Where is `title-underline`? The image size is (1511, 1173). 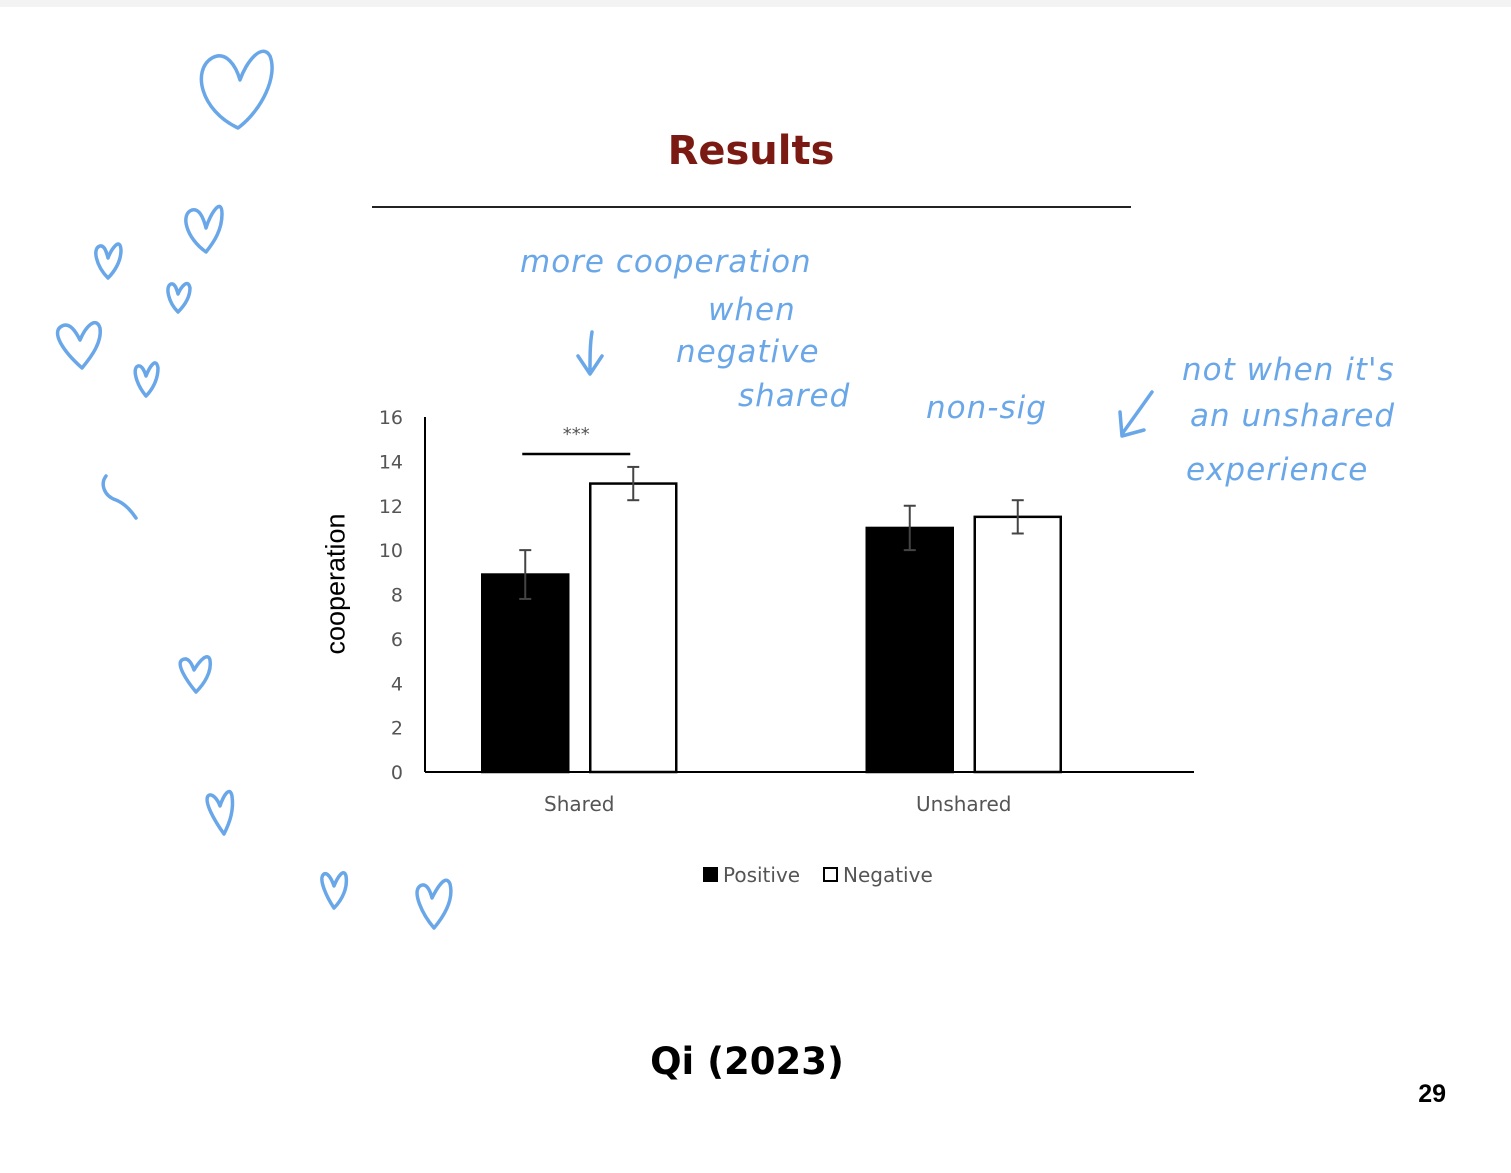
title-underline is located at coordinates (751, 207).